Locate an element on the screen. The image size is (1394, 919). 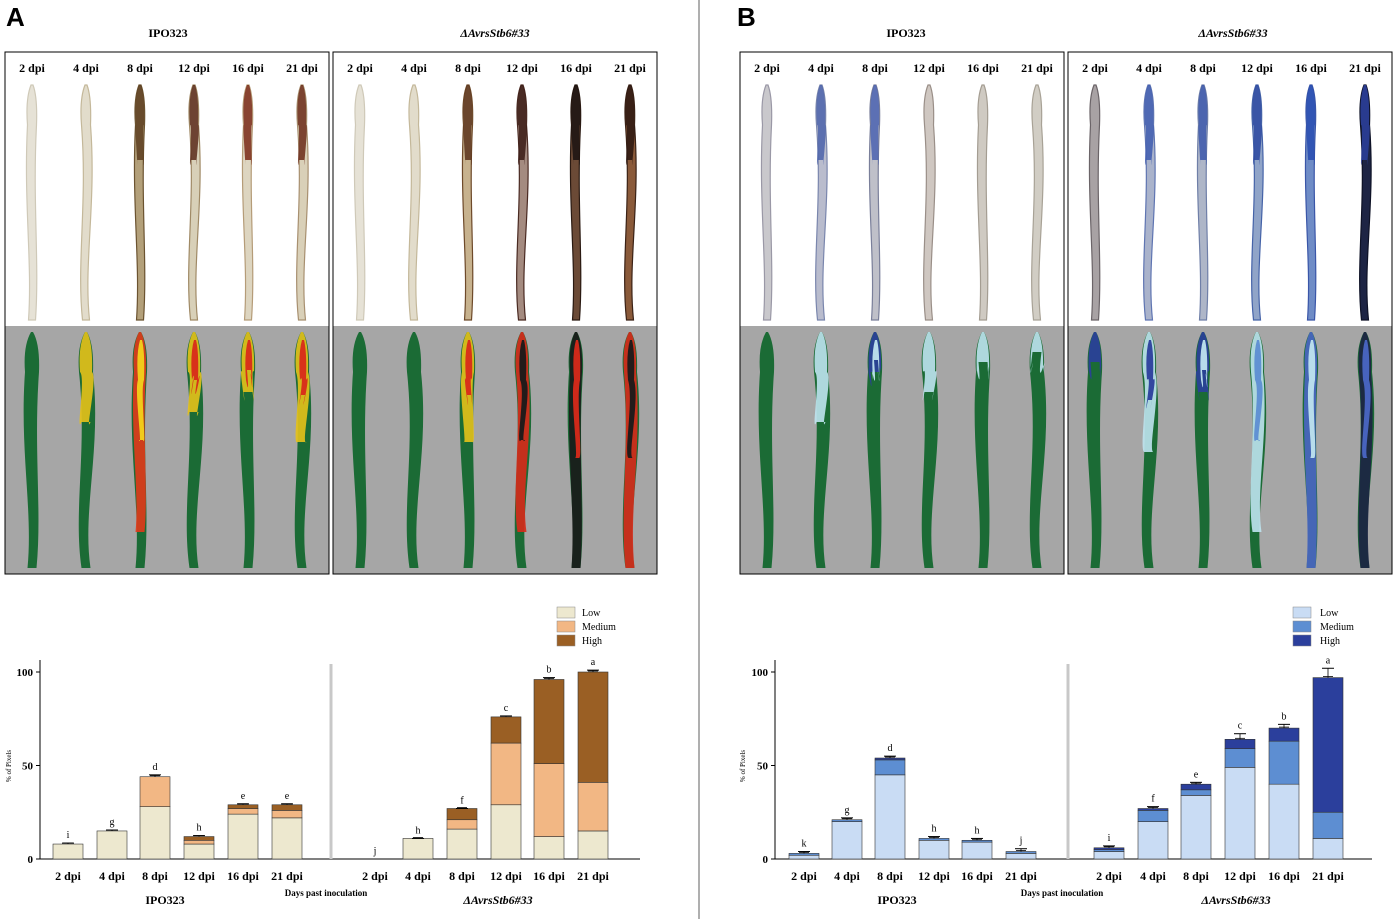
segmentation-background is located at coordinates (1230, 450).